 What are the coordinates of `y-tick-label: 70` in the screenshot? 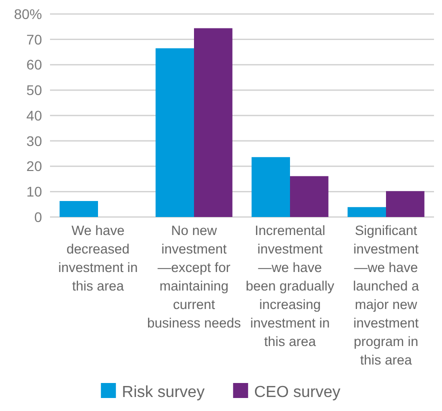 It's located at (34, 39).